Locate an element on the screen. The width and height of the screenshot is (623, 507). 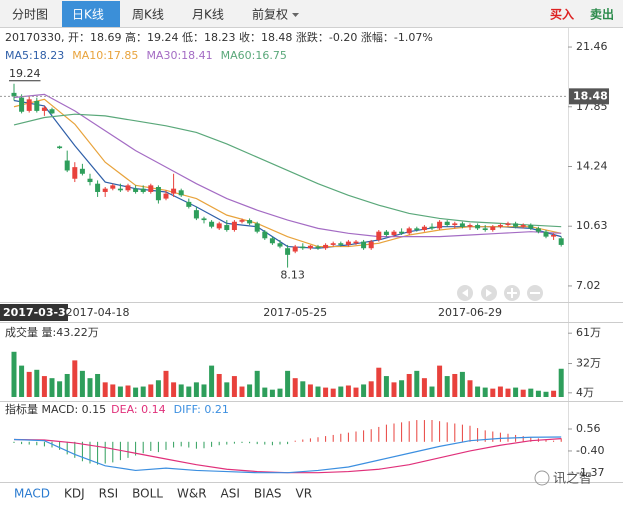
y-tick-label: 7.02 is located at coordinates (588, 285).